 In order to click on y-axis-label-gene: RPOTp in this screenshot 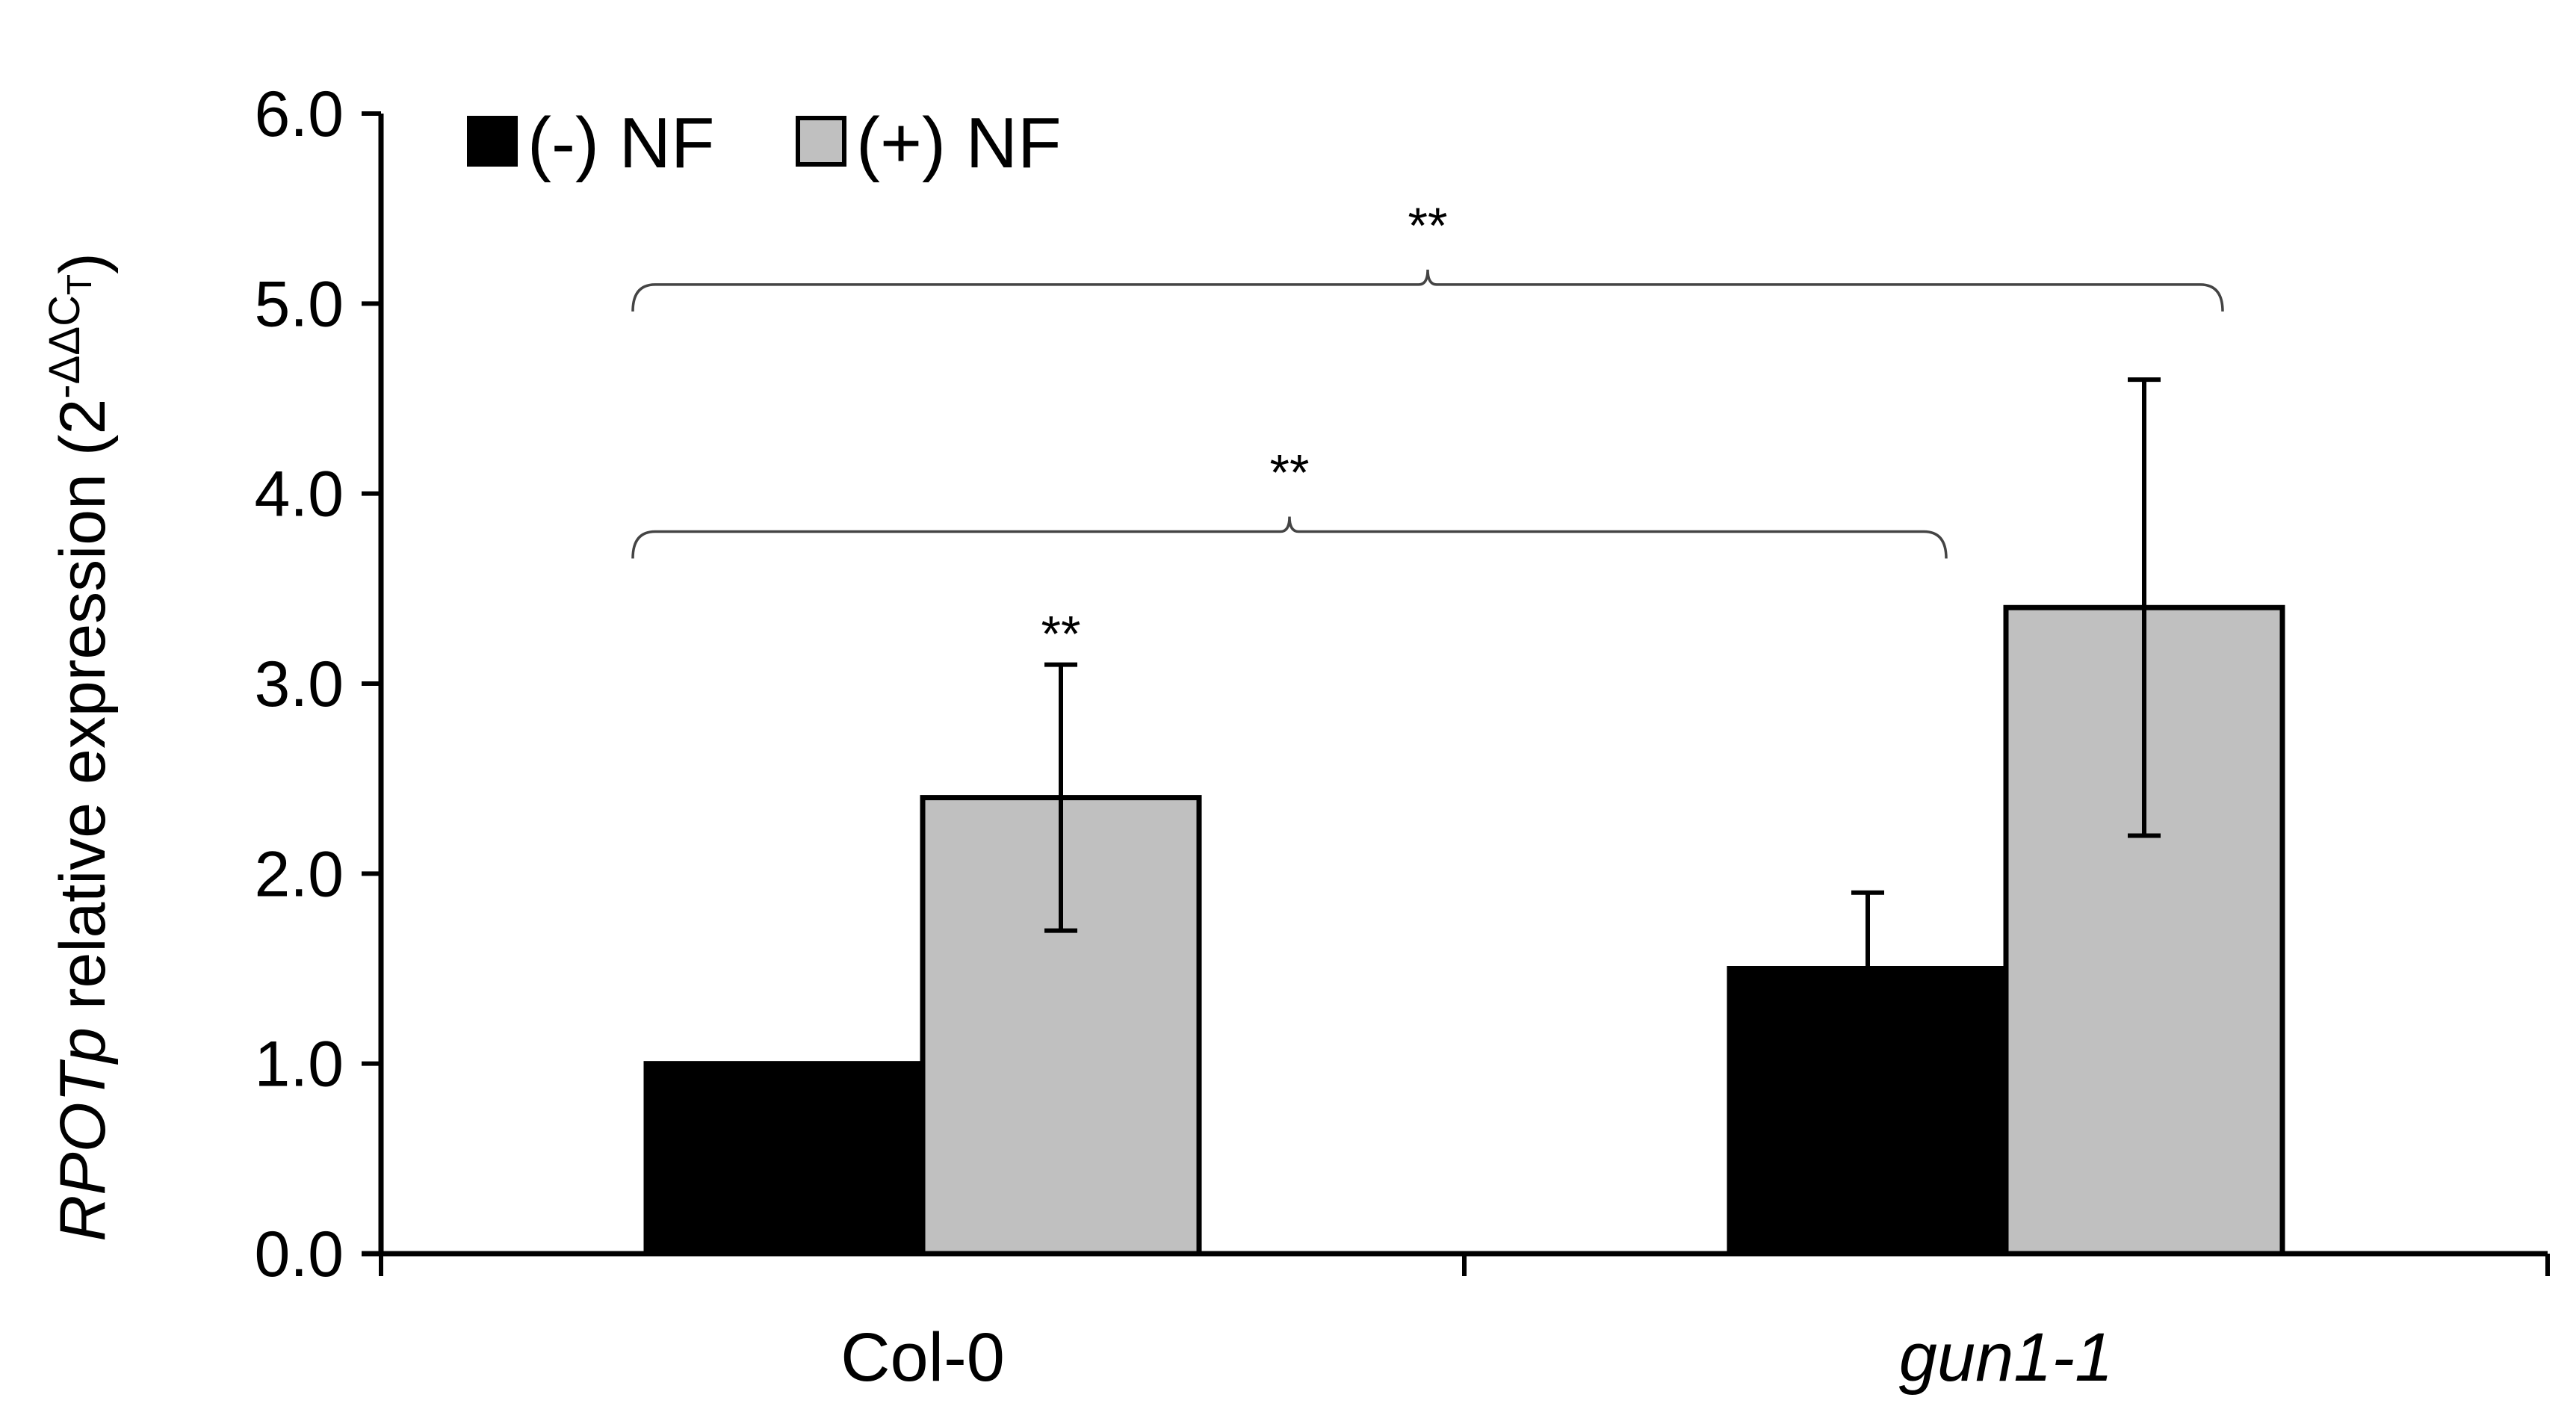, I will do `click(83, 1134)`.